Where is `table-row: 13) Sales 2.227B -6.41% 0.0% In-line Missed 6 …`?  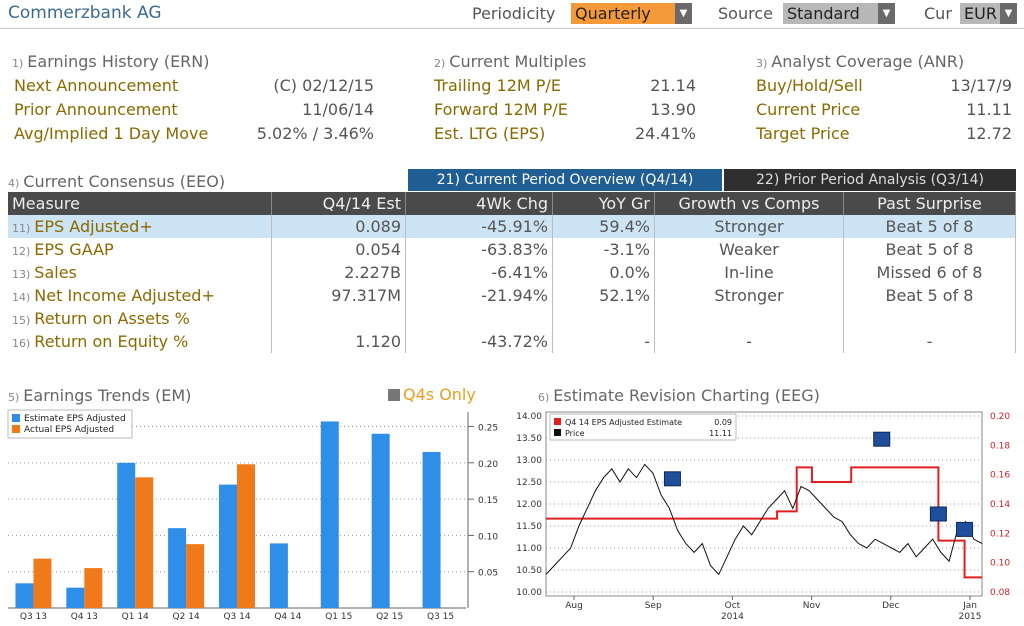 table-row: 13) Sales 2.227B -6.41% 0.0% In-line Missed 6 … is located at coordinates (512, 272).